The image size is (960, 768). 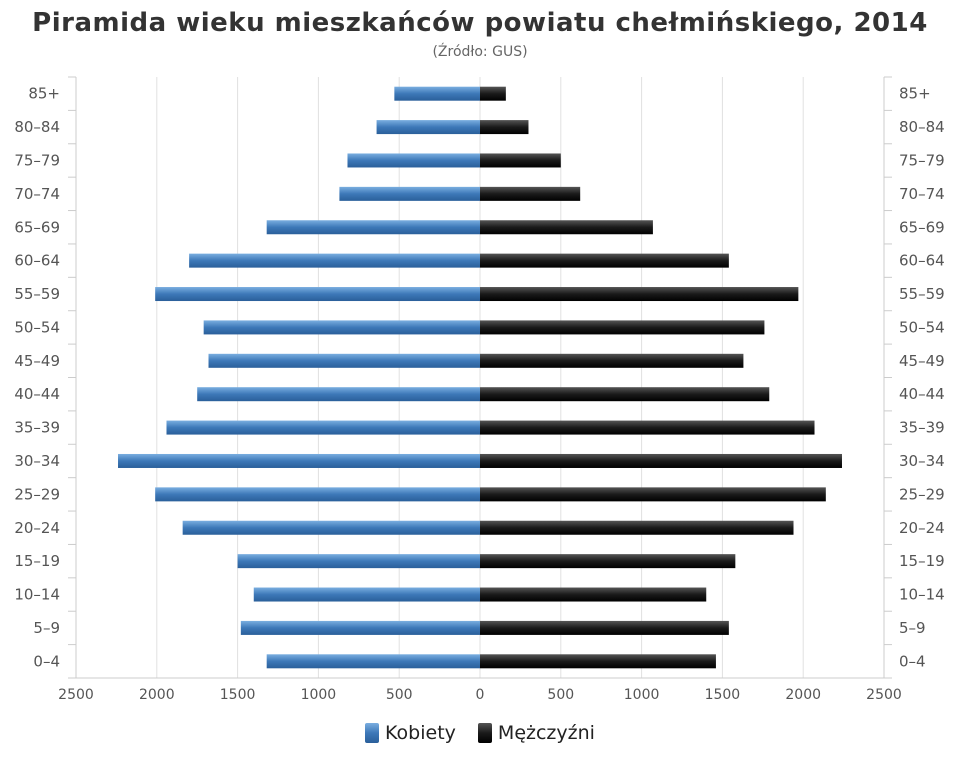 I want to click on y-tick-label-left: 55–59, so click(x=37, y=294).